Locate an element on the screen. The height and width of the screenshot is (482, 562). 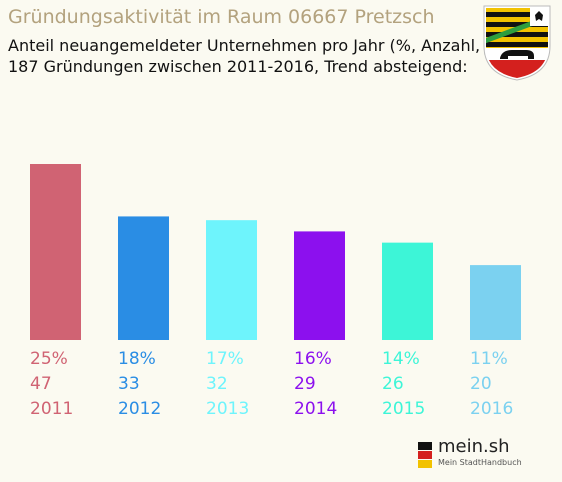
count-label-2016: 20 is located at coordinates (481, 384).